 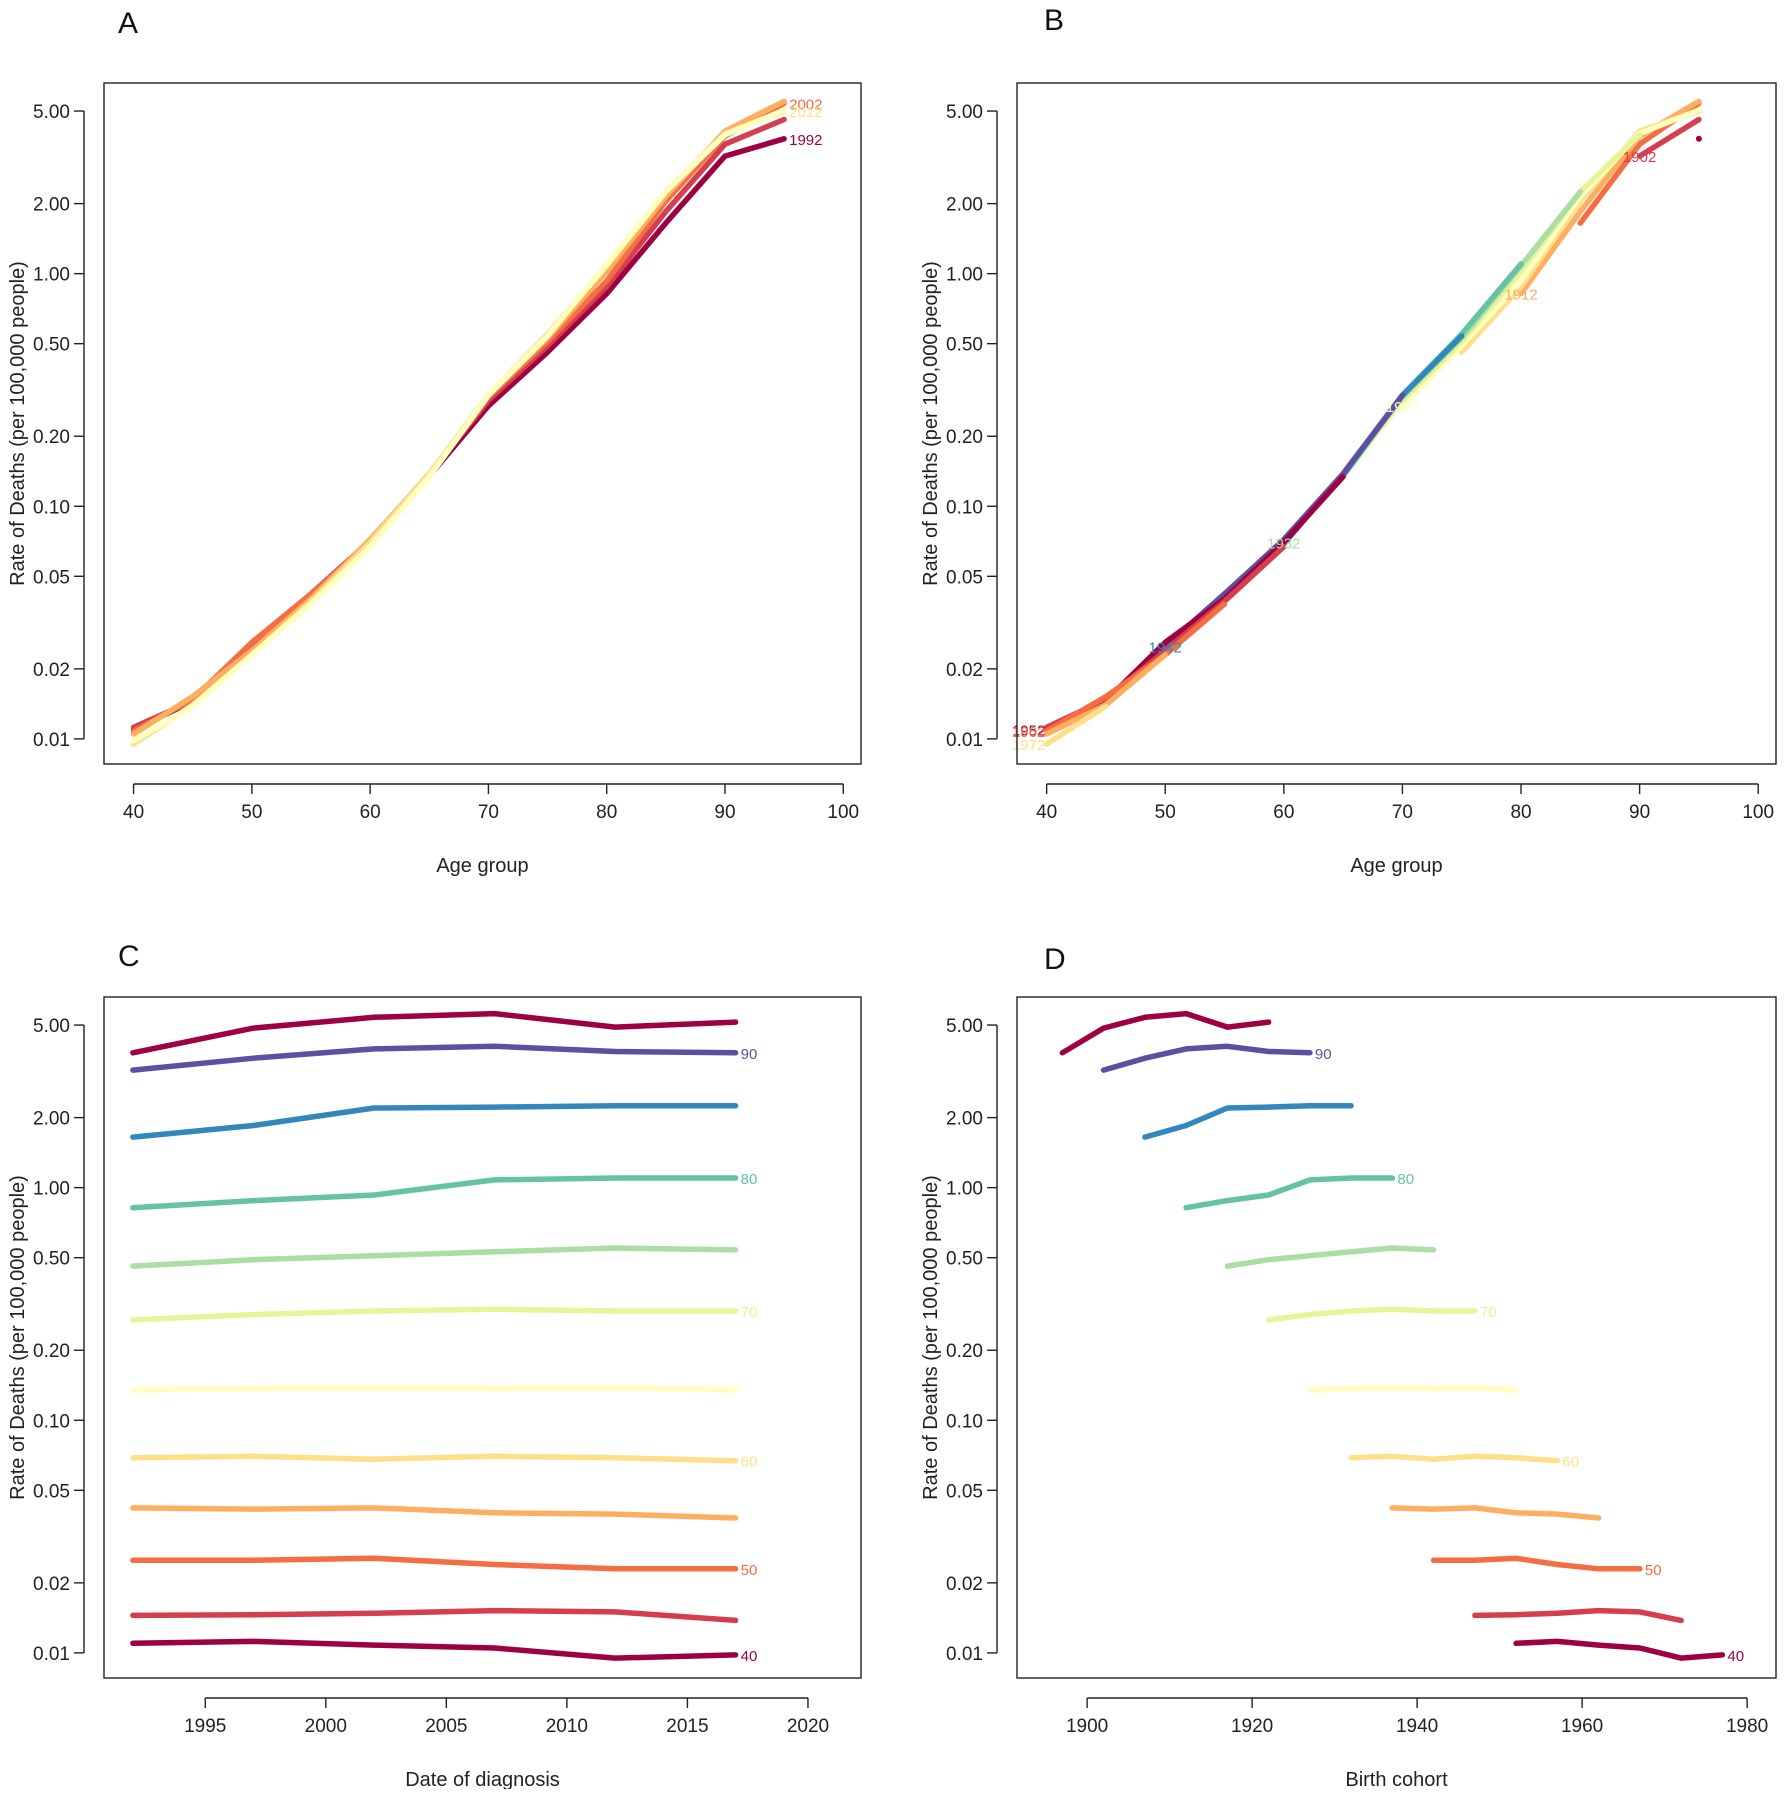 I want to click on panel-d-y-tick-label: 1.00, so click(x=964, y=1189).